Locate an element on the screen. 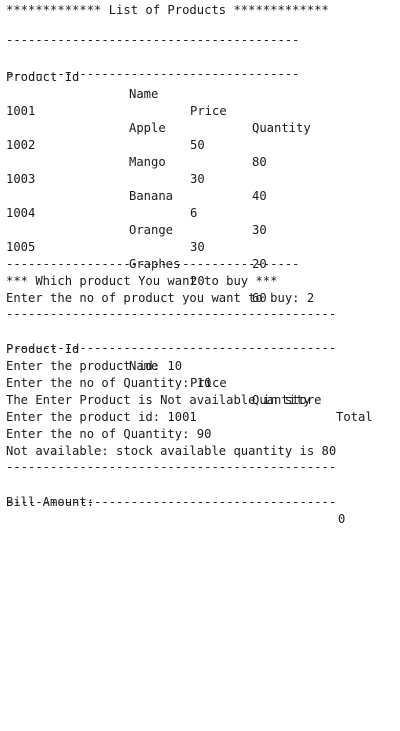 This screenshot has width=400, height=731. bill-amount-row: Bill Amount: 0 is located at coordinates (175, 501).